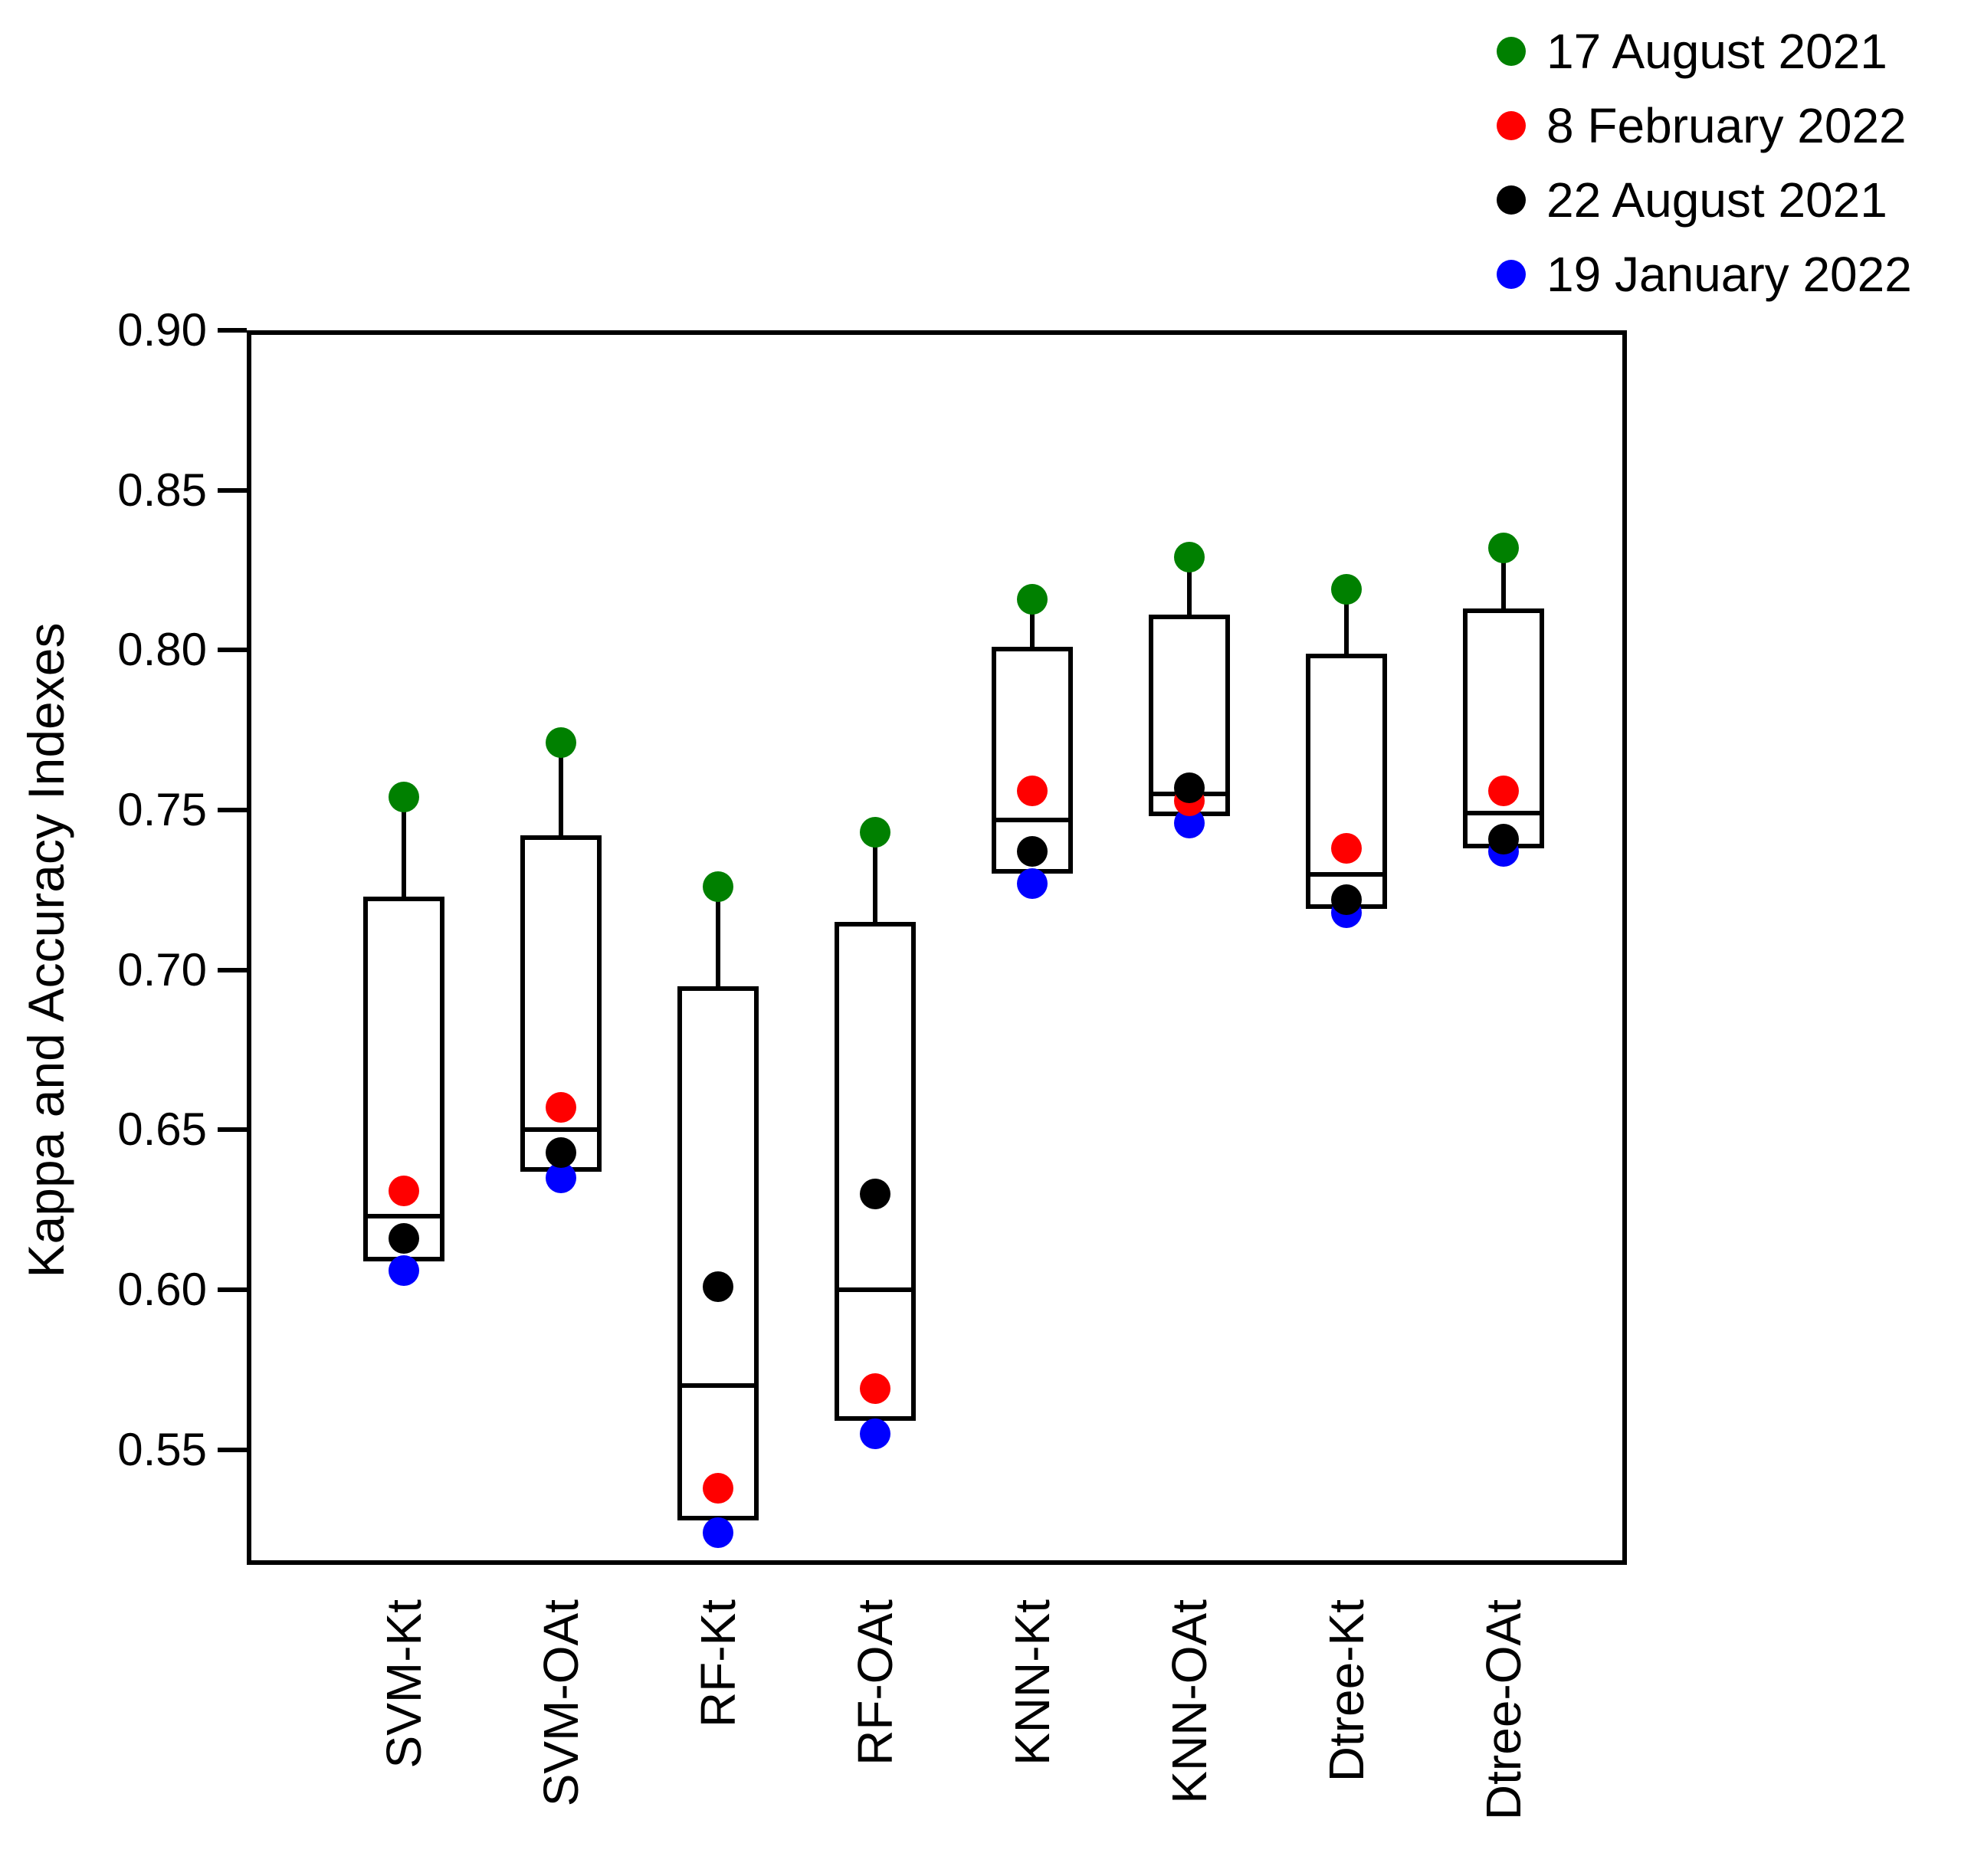 The width and height of the screenshot is (1971, 1876). What do you see at coordinates (1716, 51) in the screenshot?
I see `legend-label: 17 August 2021` at bounding box center [1716, 51].